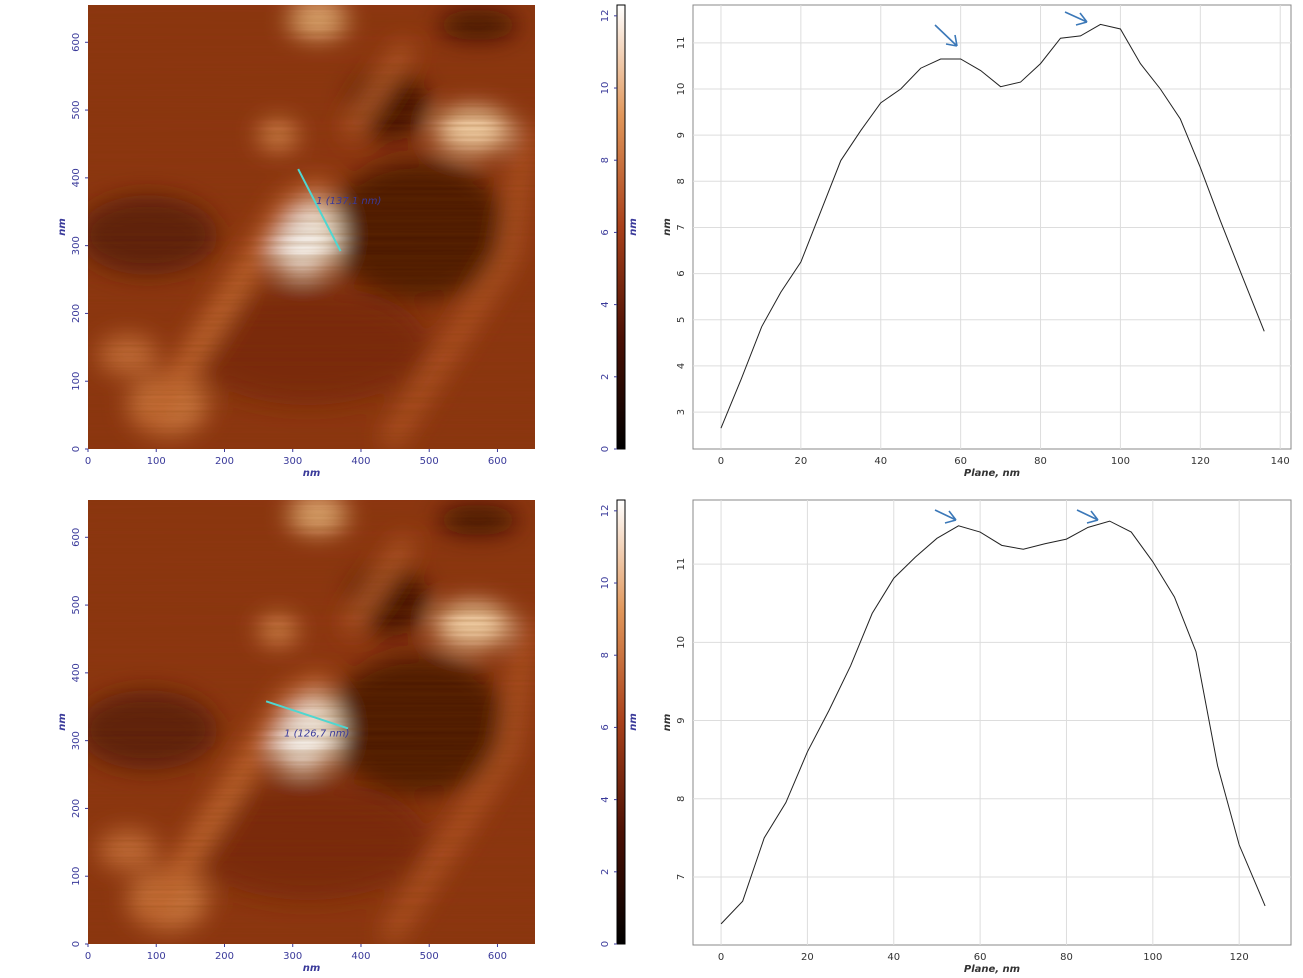 This screenshot has height=978, width=1303. I want to click on y-tick-label: 3, so click(681, 412).